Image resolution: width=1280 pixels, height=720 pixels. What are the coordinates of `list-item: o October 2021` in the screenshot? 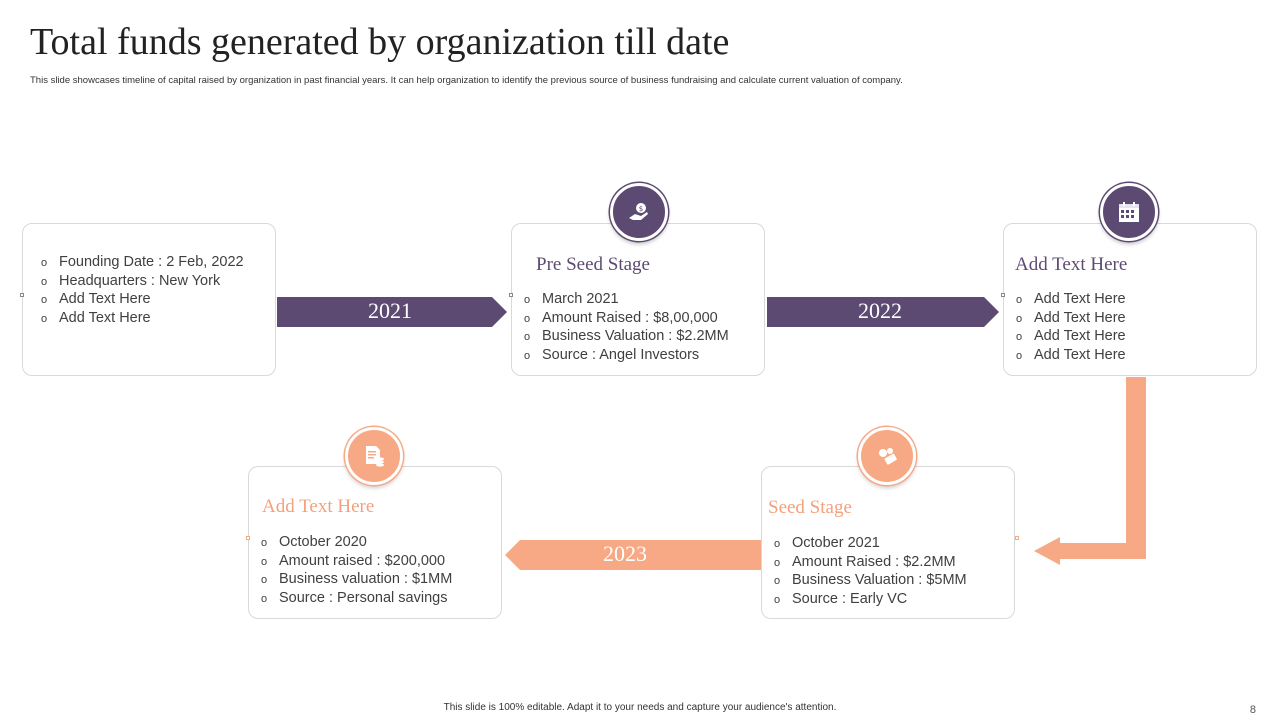 It's located at (827, 543).